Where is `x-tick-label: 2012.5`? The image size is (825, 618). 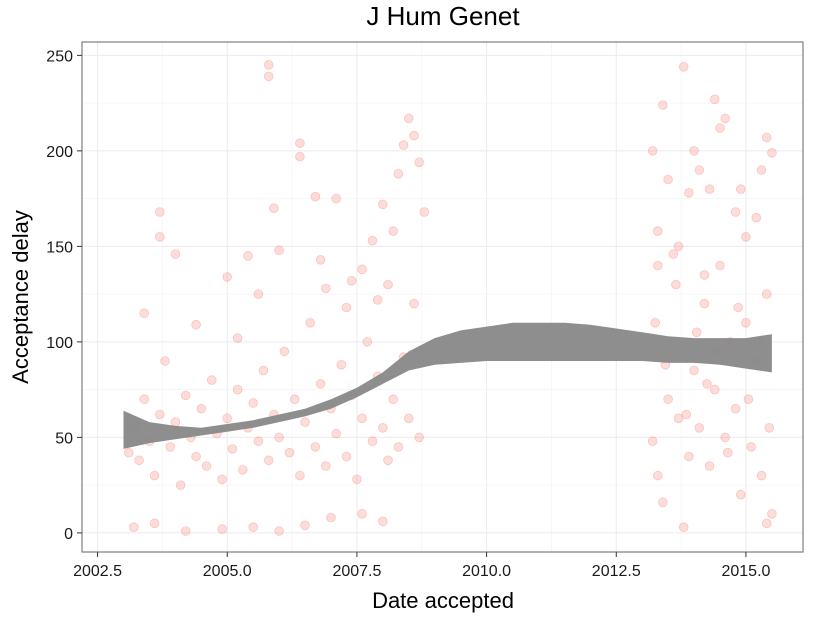 x-tick-label: 2012.5 is located at coordinates (616, 571).